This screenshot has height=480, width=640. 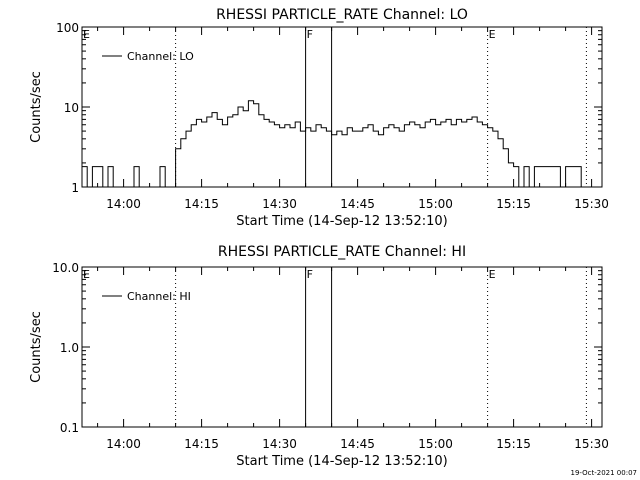 What do you see at coordinates (65, 268) in the screenshot?
I see `y-tick-label: 10.0` at bounding box center [65, 268].